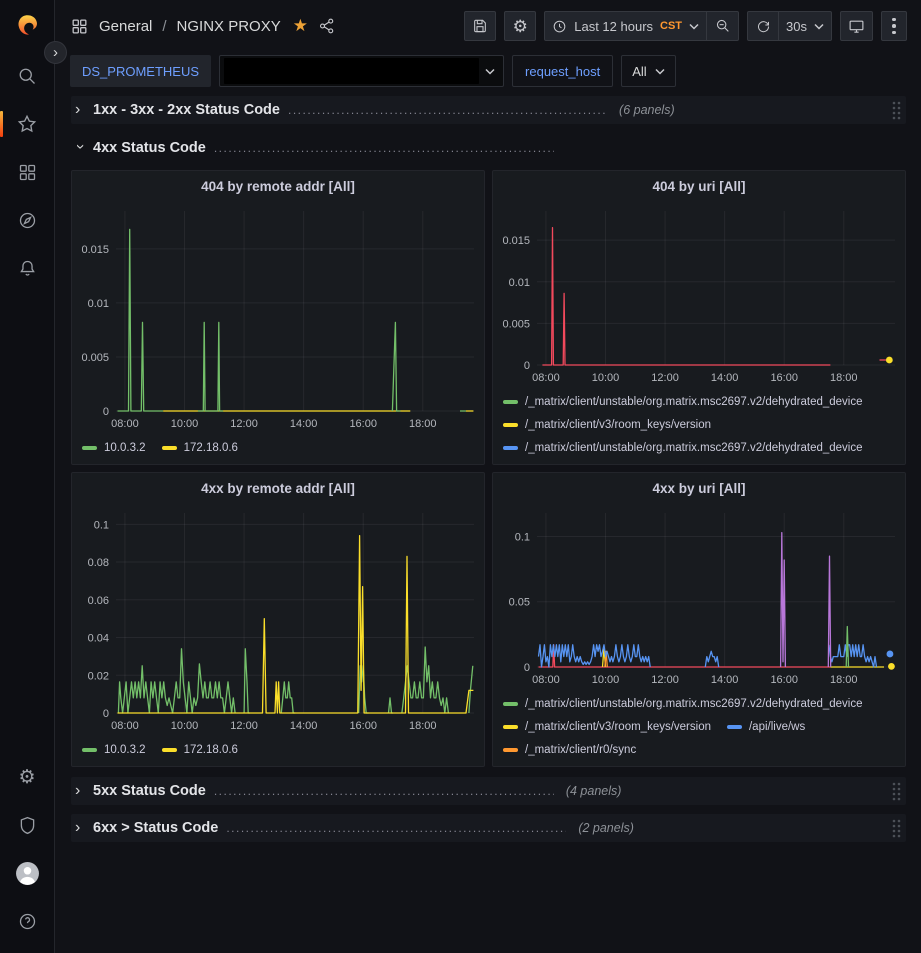 The height and width of the screenshot is (953, 921). Describe the element at coordinates (606, 680) in the screenshot. I see `svg-text: 10:00` at that location.